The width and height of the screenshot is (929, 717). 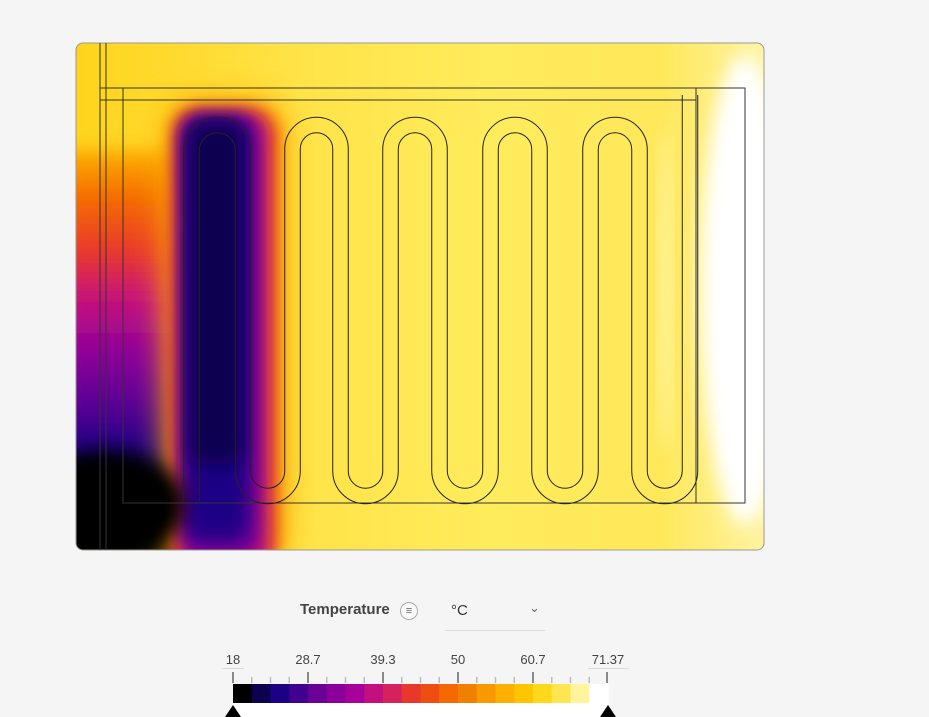 I want to click on unit-dropdown: °C ⌄, so click(x=495, y=613).